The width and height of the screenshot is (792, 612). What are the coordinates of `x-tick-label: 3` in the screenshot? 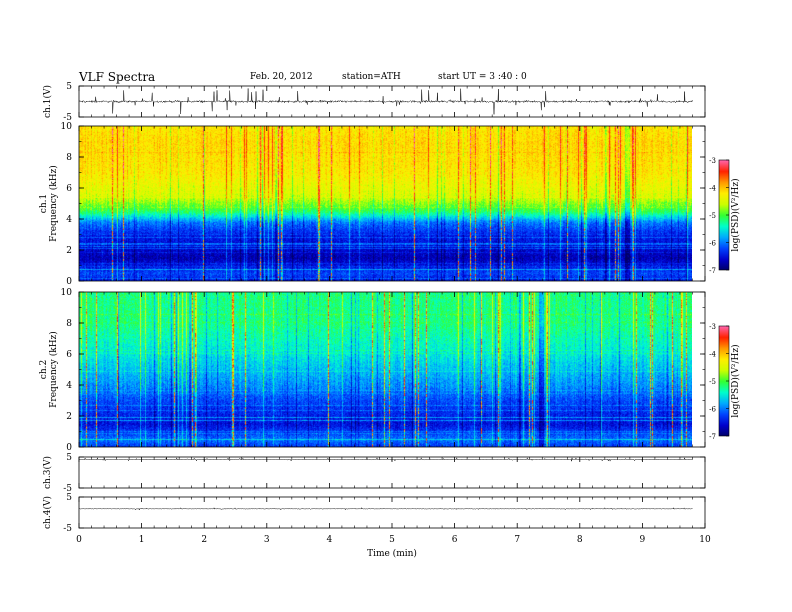 It's located at (267, 540).